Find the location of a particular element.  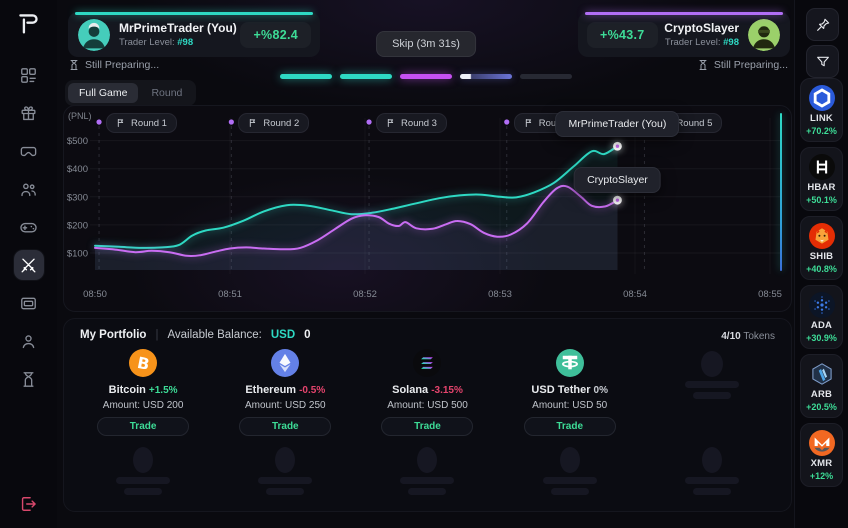

watchlist-symbol: XMR is located at coordinates (821, 463).